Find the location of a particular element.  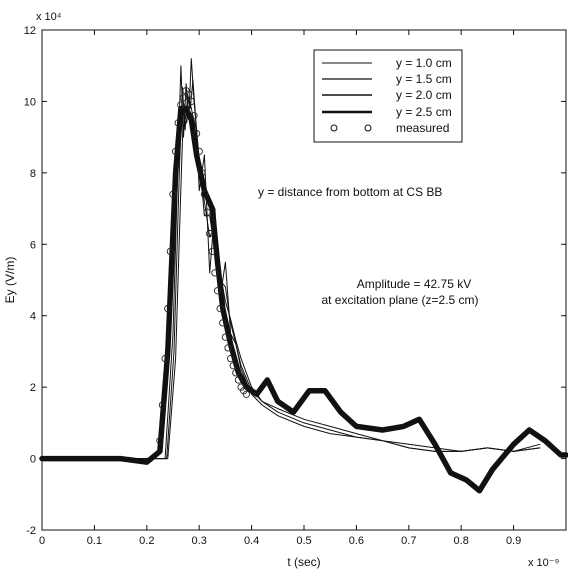

x-axis-label: t (sec) is located at coordinates (303, 562).